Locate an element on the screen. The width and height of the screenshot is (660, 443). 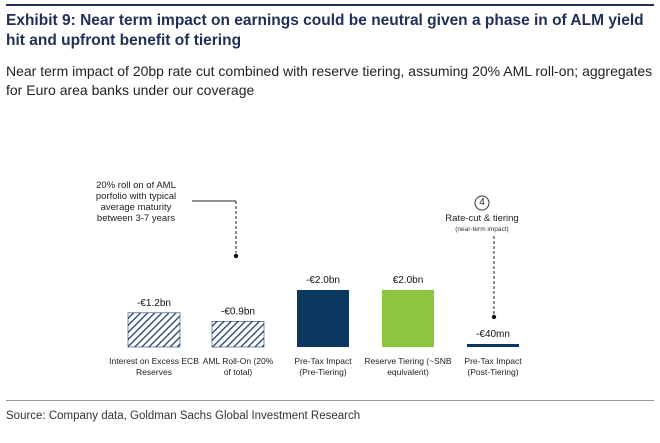
bars-group: -€1.2bn -€0.9bn -€2.0bn €2.0bn -€40mn is located at coordinates (323, 311).